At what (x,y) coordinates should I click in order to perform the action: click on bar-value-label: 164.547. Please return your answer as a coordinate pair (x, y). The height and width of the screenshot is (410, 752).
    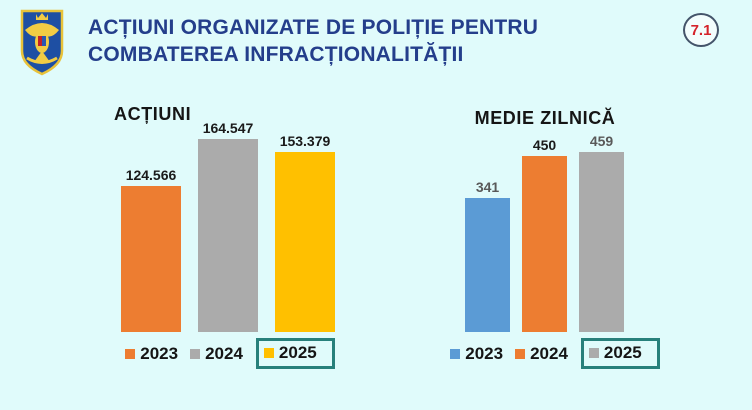
    Looking at the image, I should click on (228, 128).